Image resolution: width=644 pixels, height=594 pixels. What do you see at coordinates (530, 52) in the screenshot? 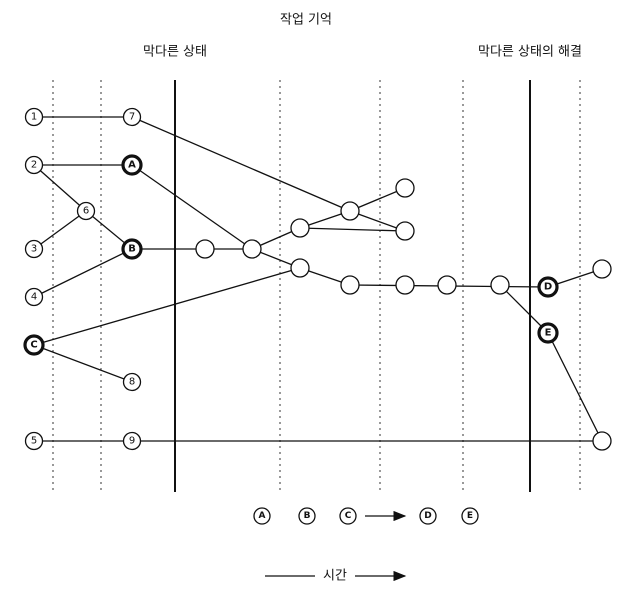
I see `phase-label: 막다른 상태의 해결` at bounding box center [530, 52].